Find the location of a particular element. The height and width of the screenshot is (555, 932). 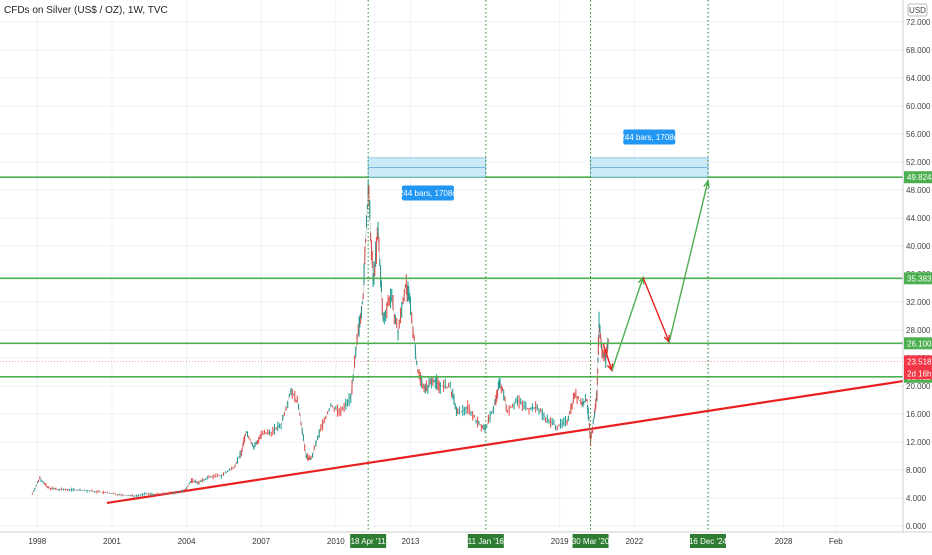

x-tick-label: 2004 is located at coordinates (187, 541).